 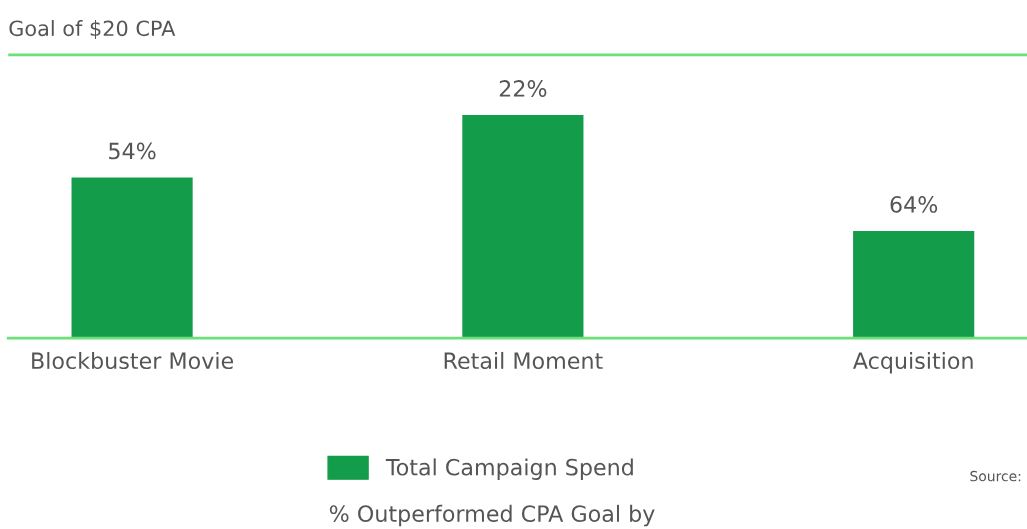 What do you see at coordinates (492, 515) in the screenshot?
I see `text: % Outperformed CPA Goal by` at bounding box center [492, 515].